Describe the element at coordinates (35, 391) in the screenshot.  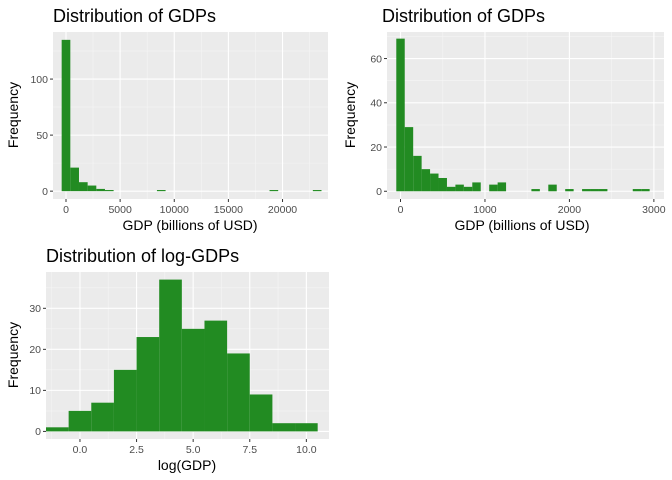
I see `y-tick-label: 10` at that location.